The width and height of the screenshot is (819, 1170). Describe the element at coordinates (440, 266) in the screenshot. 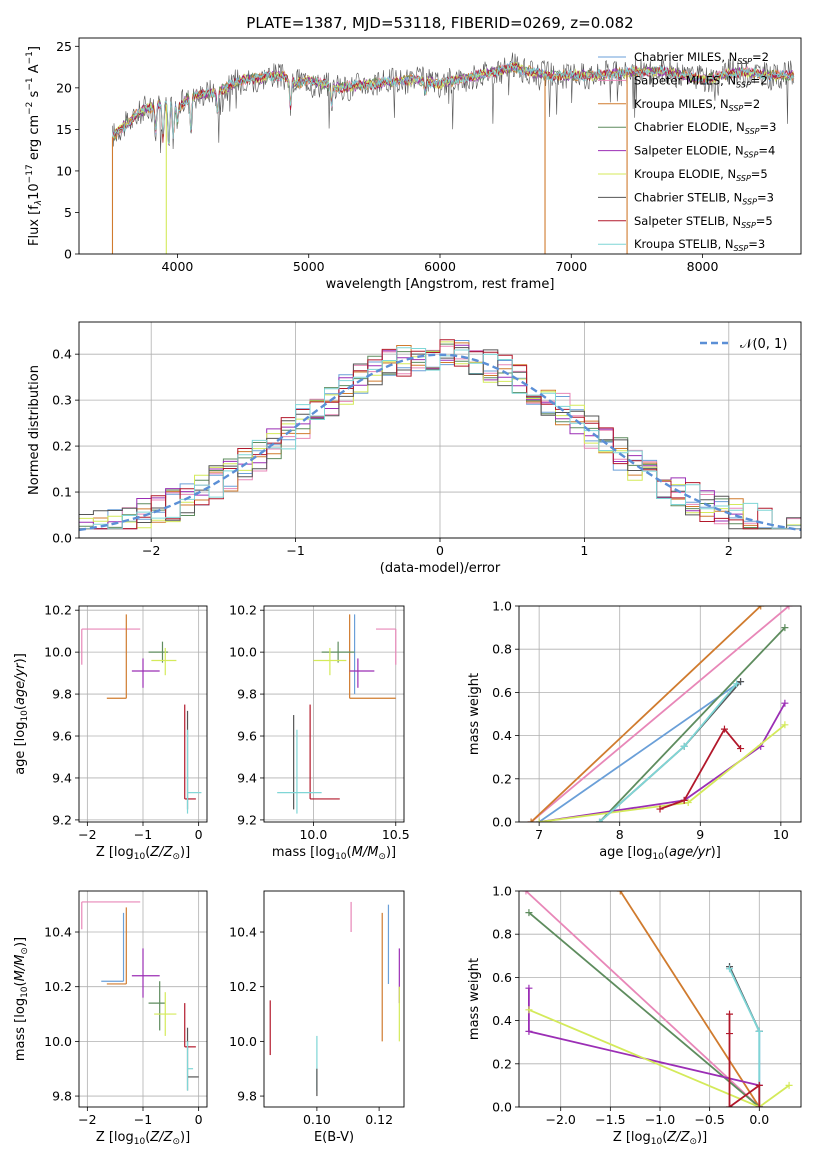

I see `x-tick-label: 6000` at that location.